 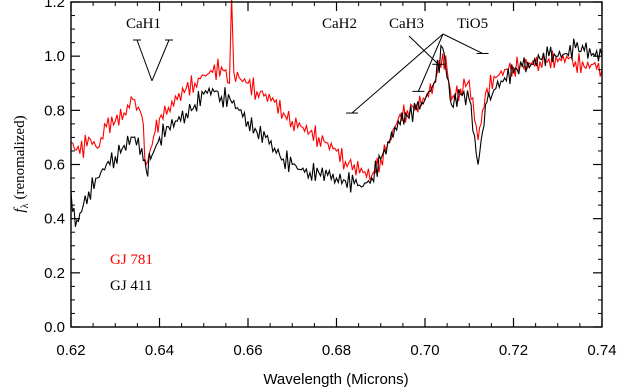 What do you see at coordinates (54, 5) in the screenshot?
I see `y-tick-label: 1.2` at bounding box center [54, 5].